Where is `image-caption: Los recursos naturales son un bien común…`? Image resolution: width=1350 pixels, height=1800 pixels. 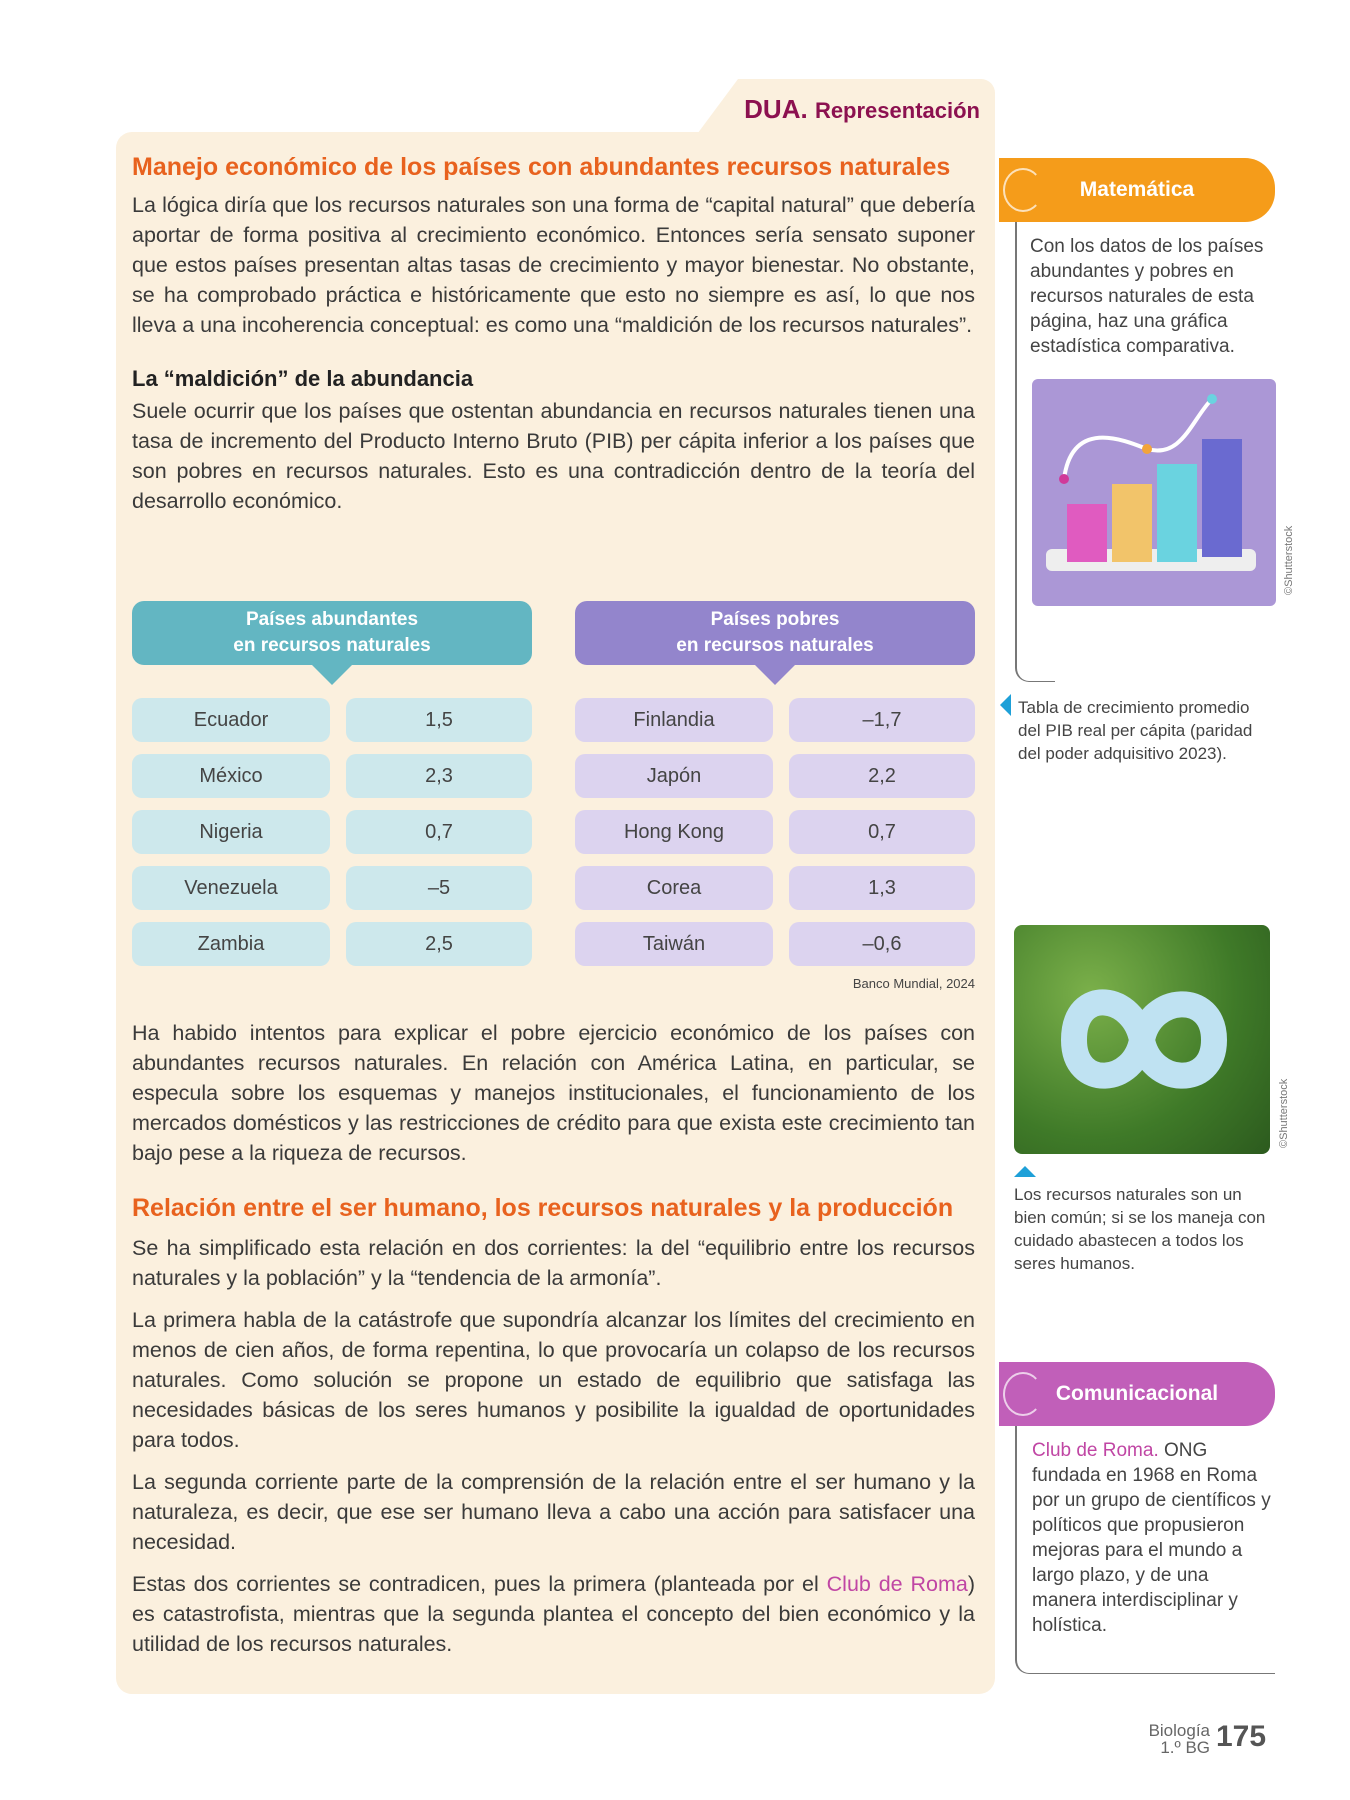
image-caption: Los recursos naturales son un bien común… is located at coordinates (1140, 1229).